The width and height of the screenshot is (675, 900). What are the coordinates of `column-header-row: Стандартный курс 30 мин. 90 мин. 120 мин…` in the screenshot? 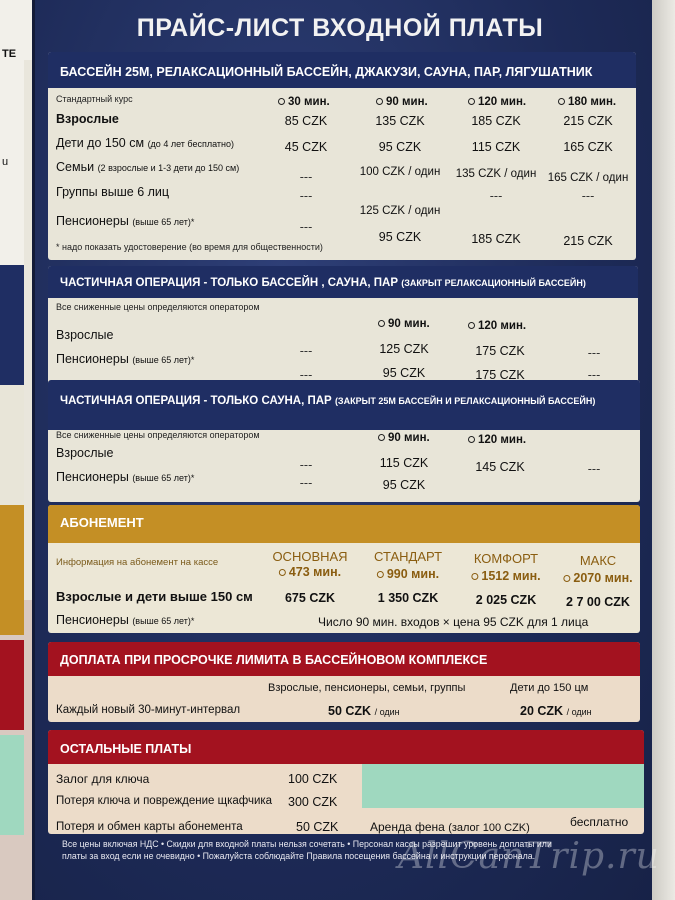 It's located at (342, 103).